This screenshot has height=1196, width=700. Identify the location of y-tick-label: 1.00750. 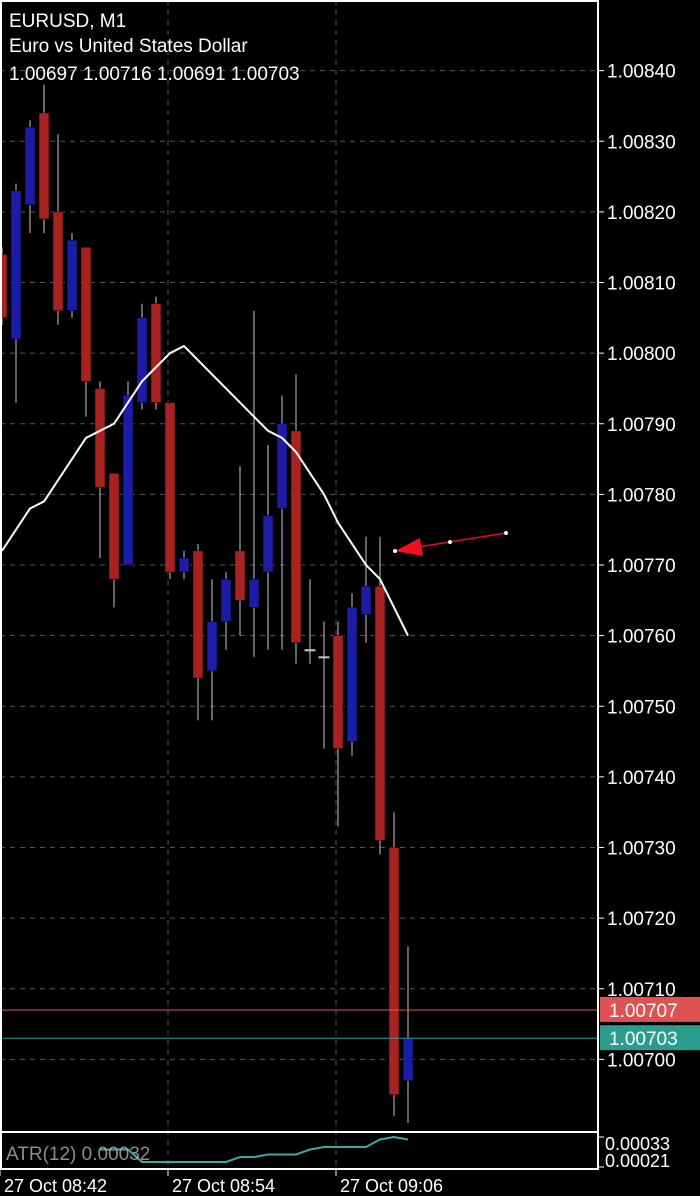
(641, 707).